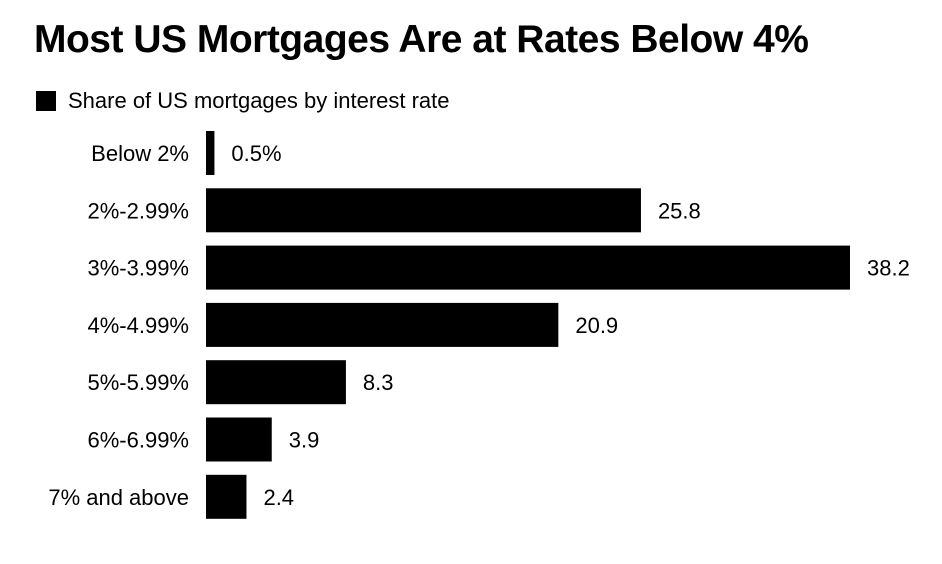 The image size is (942, 564). What do you see at coordinates (138, 325) in the screenshot?
I see `category-label: 4%-4.99%` at bounding box center [138, 325].